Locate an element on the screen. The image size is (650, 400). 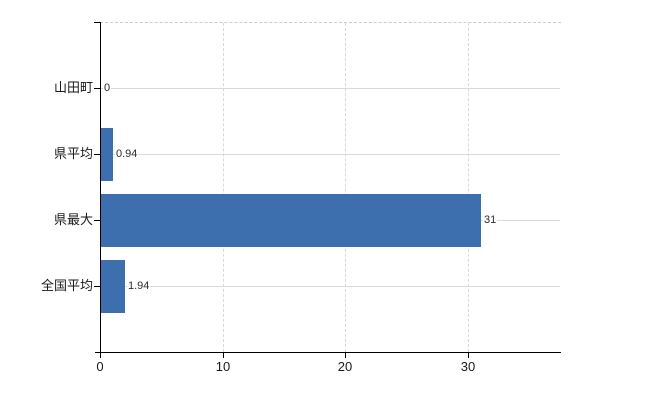
bar-value-label: 0.94 is located at coordinates (127, 154).